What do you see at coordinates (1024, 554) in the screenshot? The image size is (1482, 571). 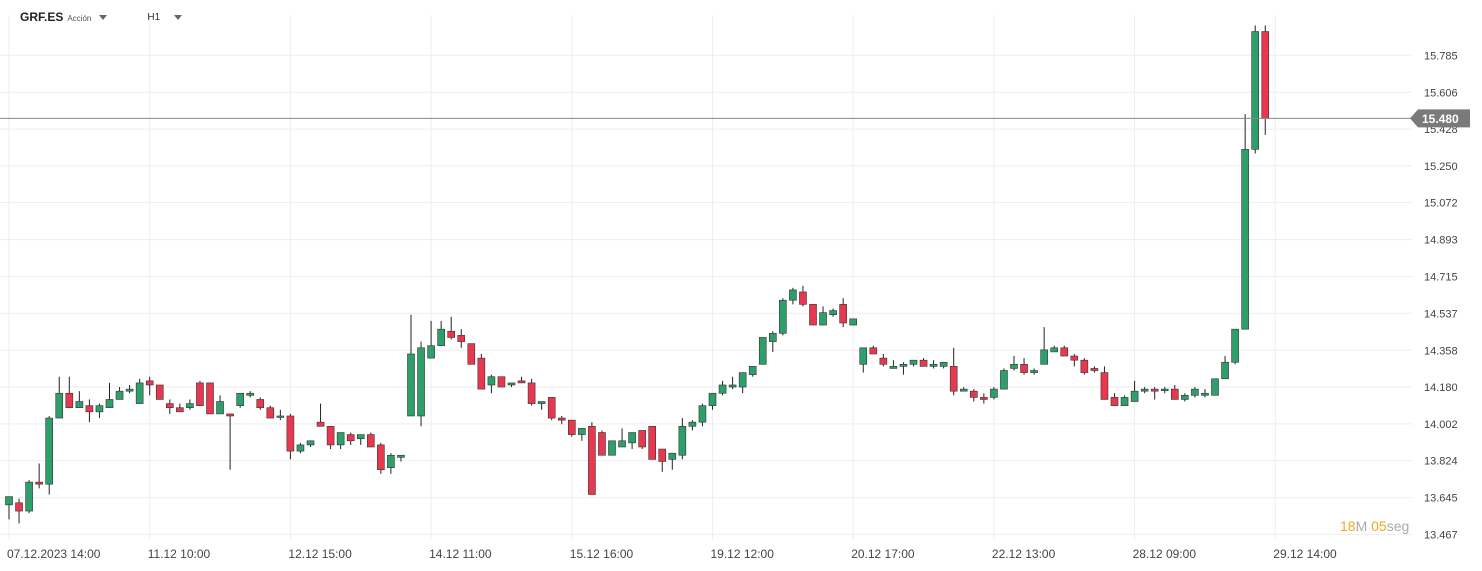 I see `x-tick-label: 22.12 13:00` at bounding box center [1024, 554].